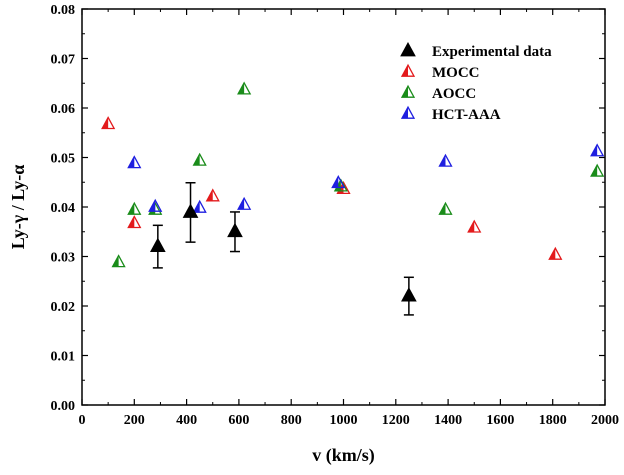 This screenshot has width=624, height=475. I want to click on x-tick-label: 400, so click(186, 420).